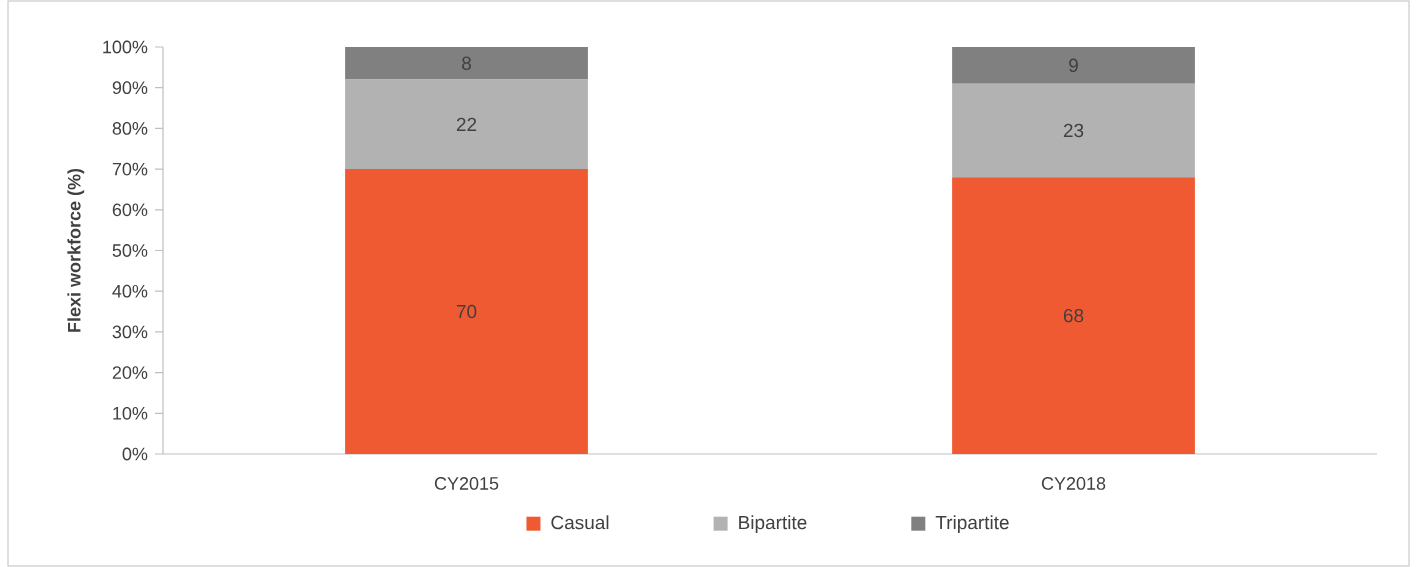 This screenshot has height=567, width=1417. Describe the element at coordinates (130, 332) in the screenshot. I see `y-tick-label: 30%` at that location.